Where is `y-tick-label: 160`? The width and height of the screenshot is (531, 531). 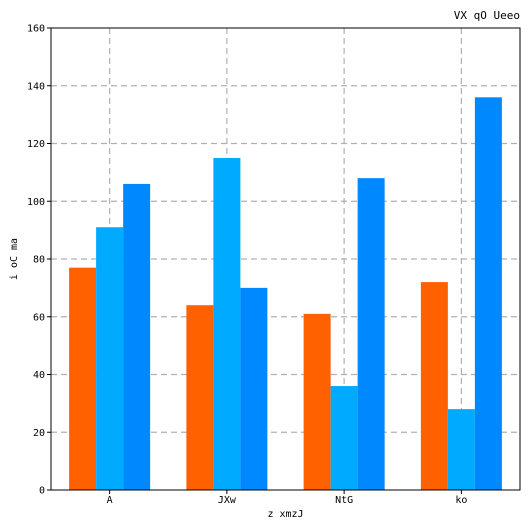 y-tick-label: 160 is located at coordinates (36, 29).